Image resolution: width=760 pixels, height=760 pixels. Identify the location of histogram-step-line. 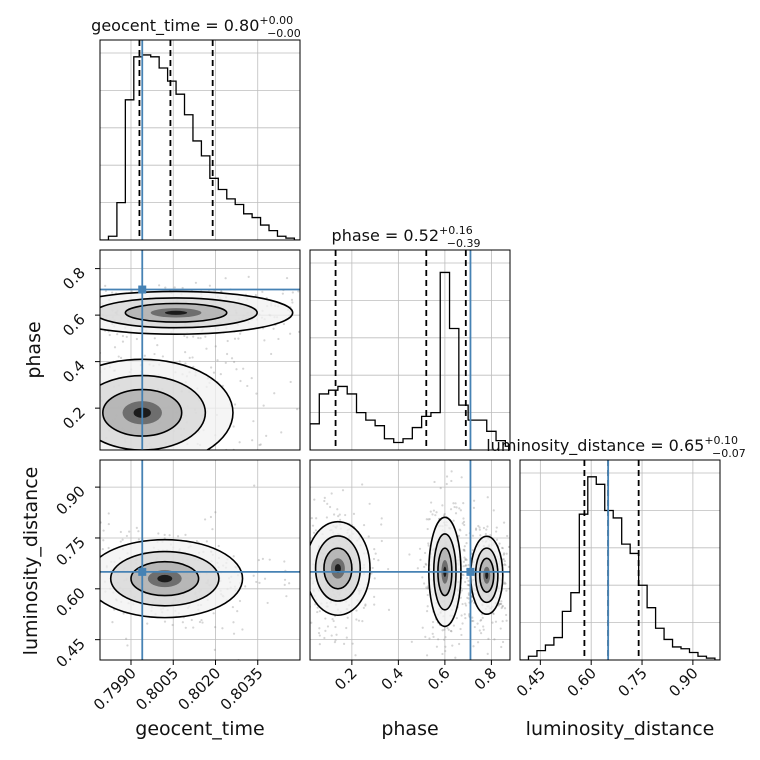
(410, 360).